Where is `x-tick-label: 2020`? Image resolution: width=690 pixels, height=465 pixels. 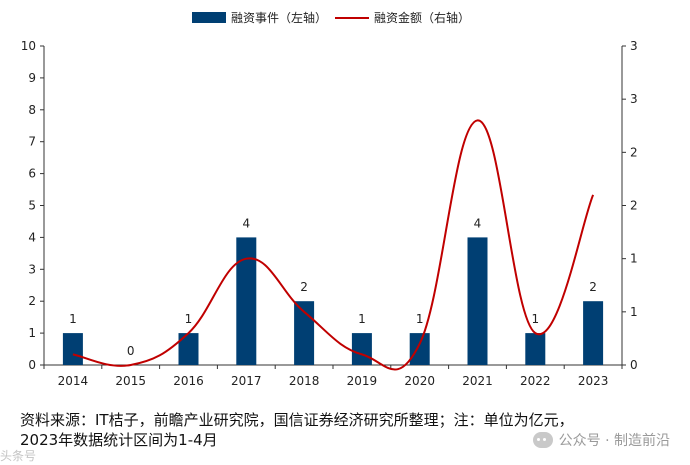 x-tick-label: 2020 is located at coordinates (419, 381).